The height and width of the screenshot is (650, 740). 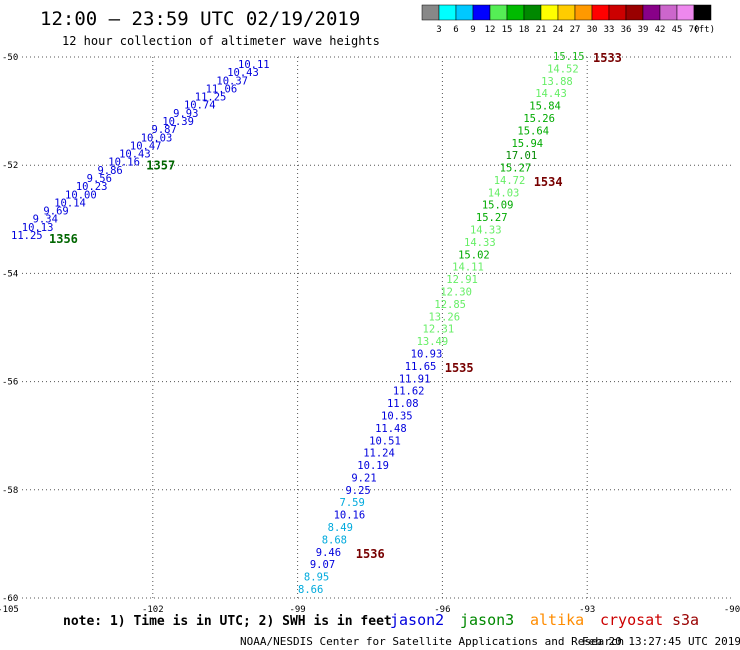 I want to click on scale-tick-label: 45, so click(x=677, y=30).